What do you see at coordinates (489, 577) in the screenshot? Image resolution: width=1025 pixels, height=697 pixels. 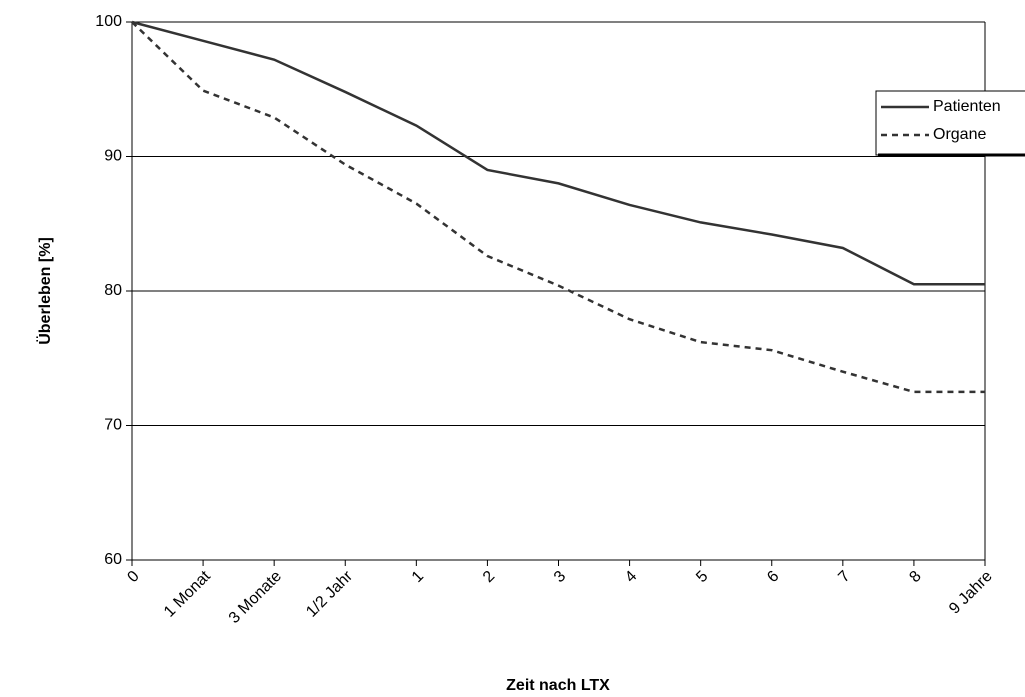 I see `x-tick-label: 2` at bounding box center [489, 577].